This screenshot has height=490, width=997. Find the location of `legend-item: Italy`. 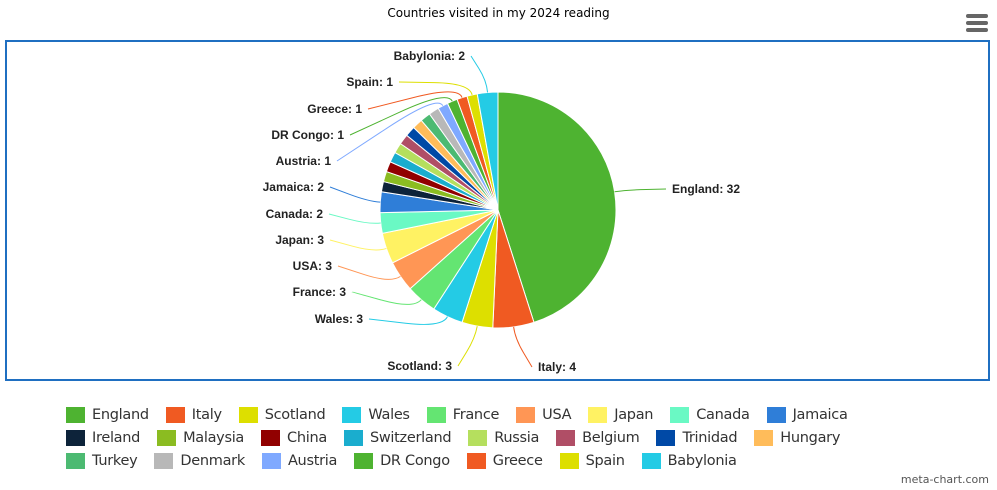

legend-item: Italy is located at coordinates (193, 414).